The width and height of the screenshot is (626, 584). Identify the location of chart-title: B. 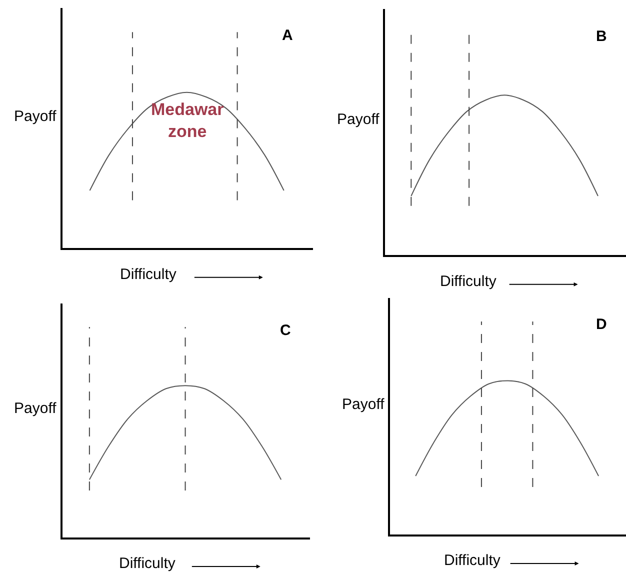
(601, 36).